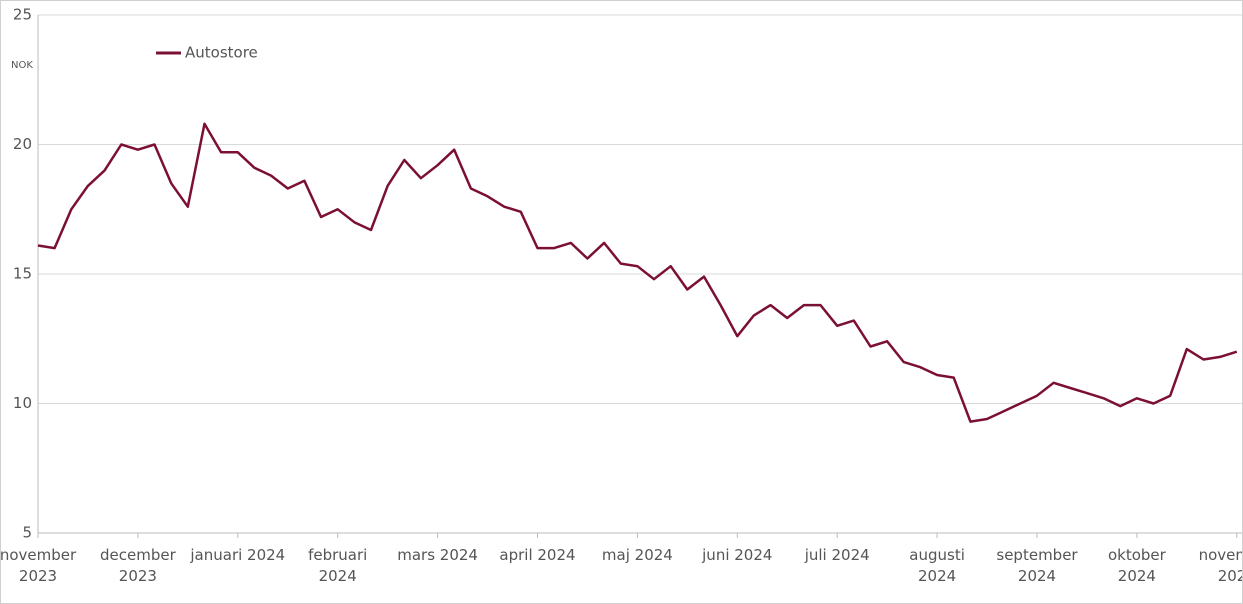  Describe the element at coordinates (1037, 565) in the screenshot. I see `x-tick-label: september 2024` at that location.